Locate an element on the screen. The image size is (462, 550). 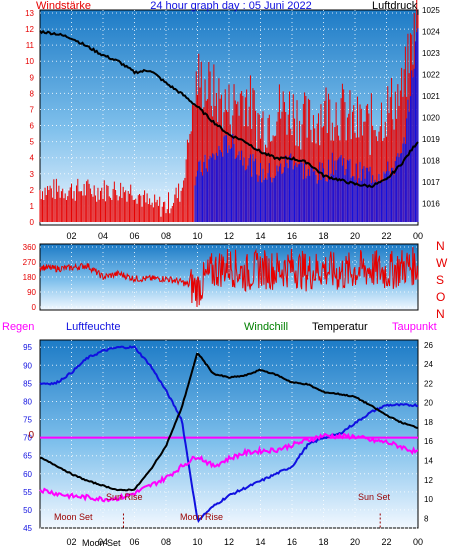
humidity-tick-label: 95 is located at coordinates (27, 347).